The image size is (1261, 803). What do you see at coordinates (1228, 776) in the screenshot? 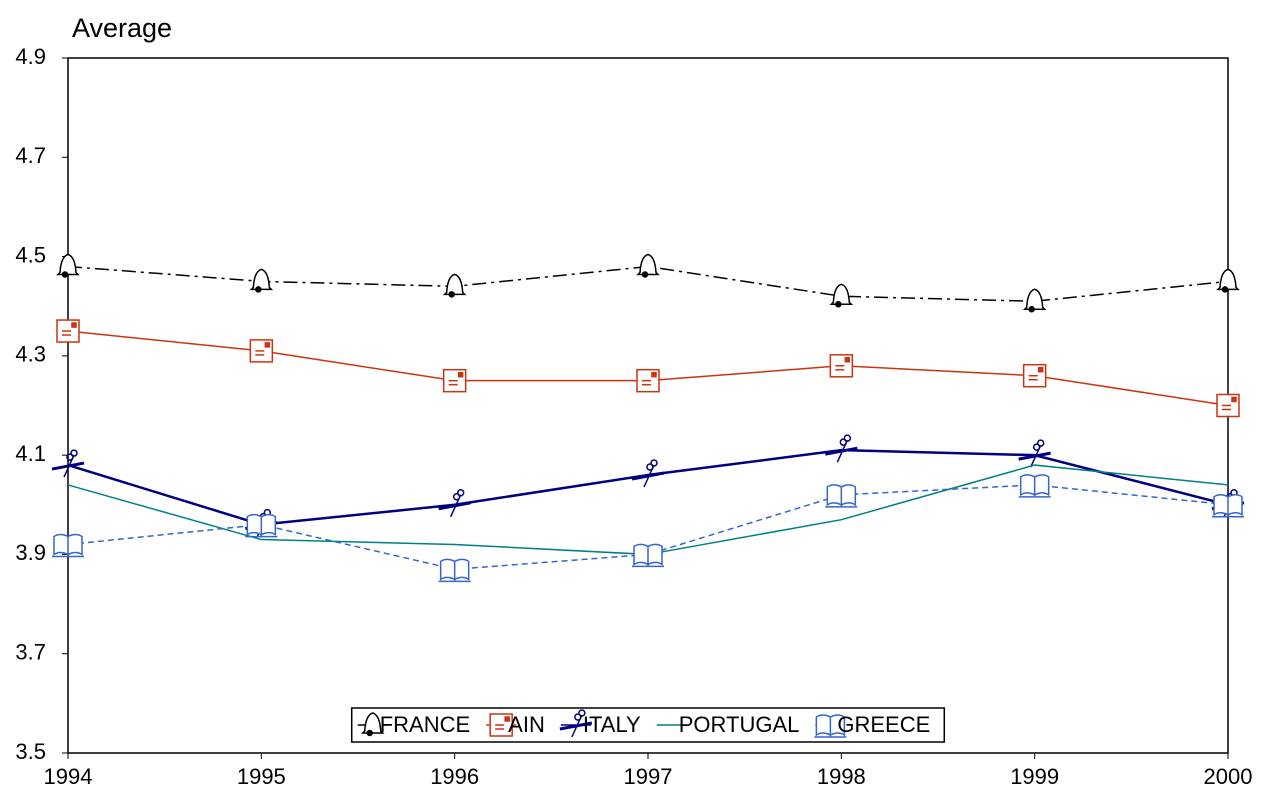
I see `x-tick-label: 2000` at bounding box center [1228, 776].